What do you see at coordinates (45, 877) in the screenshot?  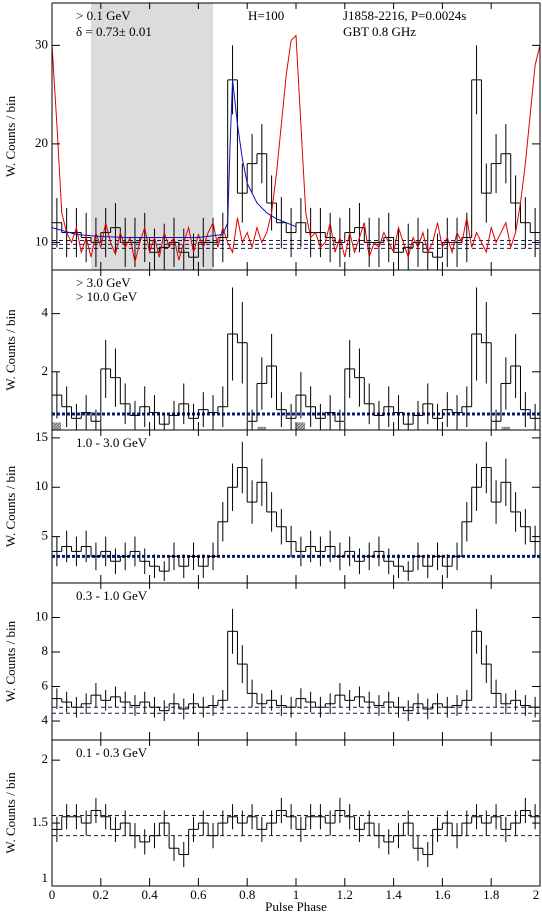 I see `y-tick-label: 1` at bounding box center [45, 877].